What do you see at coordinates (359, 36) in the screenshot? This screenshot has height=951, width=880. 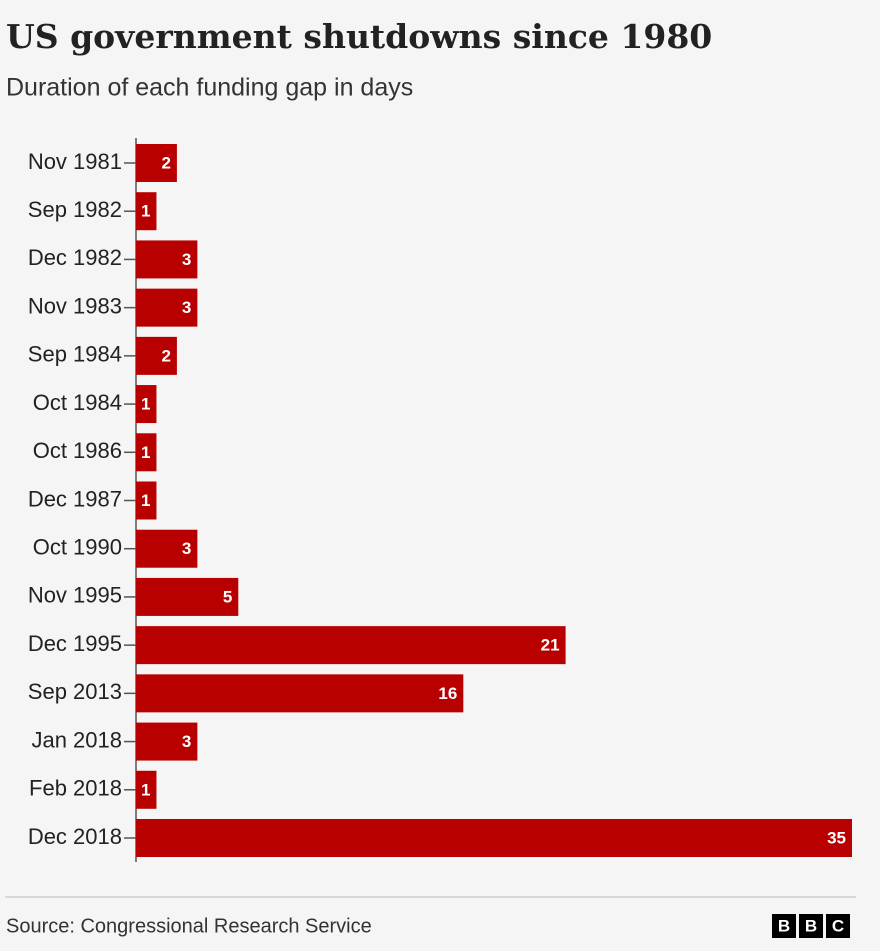 I see `chart-title: US government shutdowns since 1980` at bounding box center [359, 36].